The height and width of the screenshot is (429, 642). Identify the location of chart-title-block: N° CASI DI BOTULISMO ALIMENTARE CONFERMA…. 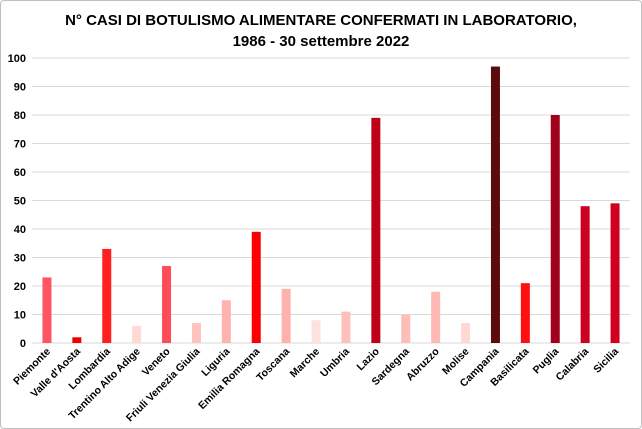
(321, 31).